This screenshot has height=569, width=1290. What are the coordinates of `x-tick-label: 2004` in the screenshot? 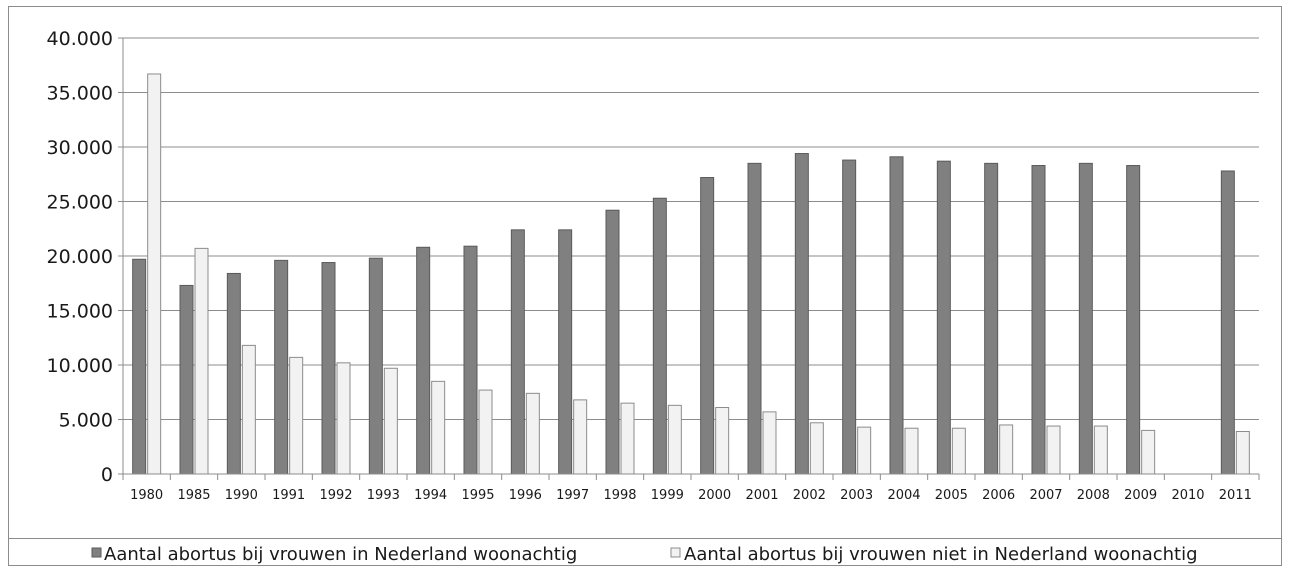 It's located at (903, 495).